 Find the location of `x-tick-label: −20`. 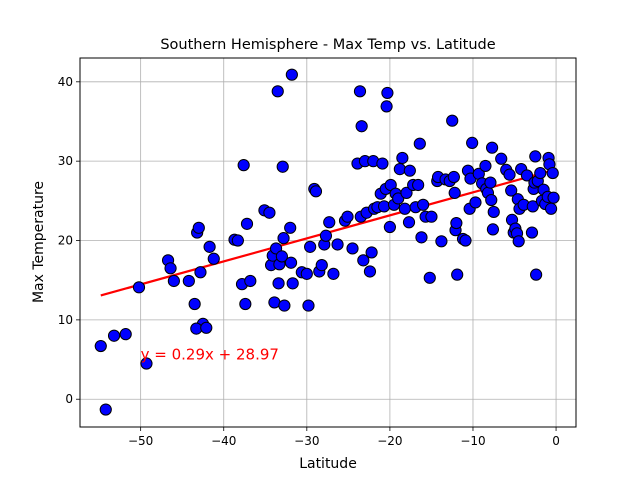

x-tick-label: −20 is located at coordinates (389, 441).